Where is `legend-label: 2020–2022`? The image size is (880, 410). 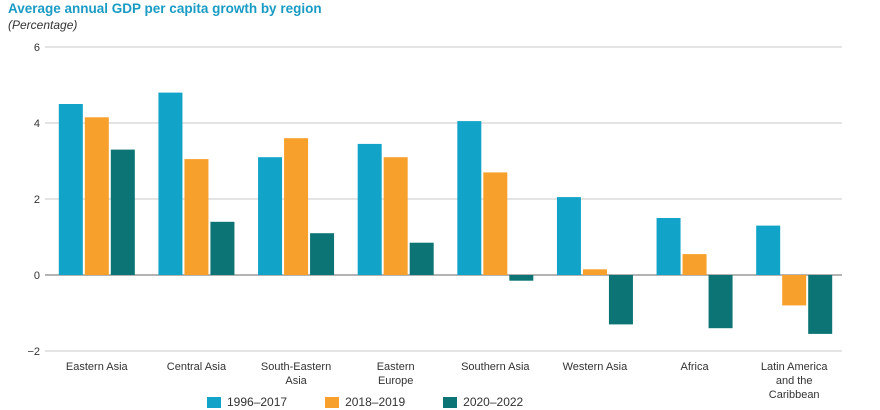 legend-label: 2020–2022 is located at coordinates (493, 402).